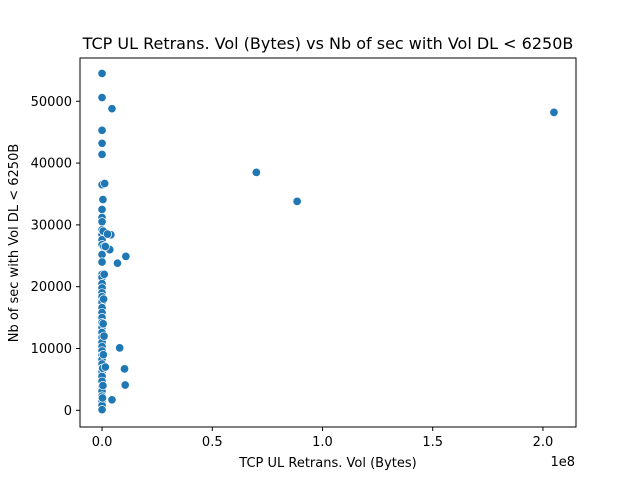 The height and width of the screenshot is (480, 640). Describe the element at coordinates (51, 225) in the screenshot. I see `y-tick-label-3: 30000` at that location.